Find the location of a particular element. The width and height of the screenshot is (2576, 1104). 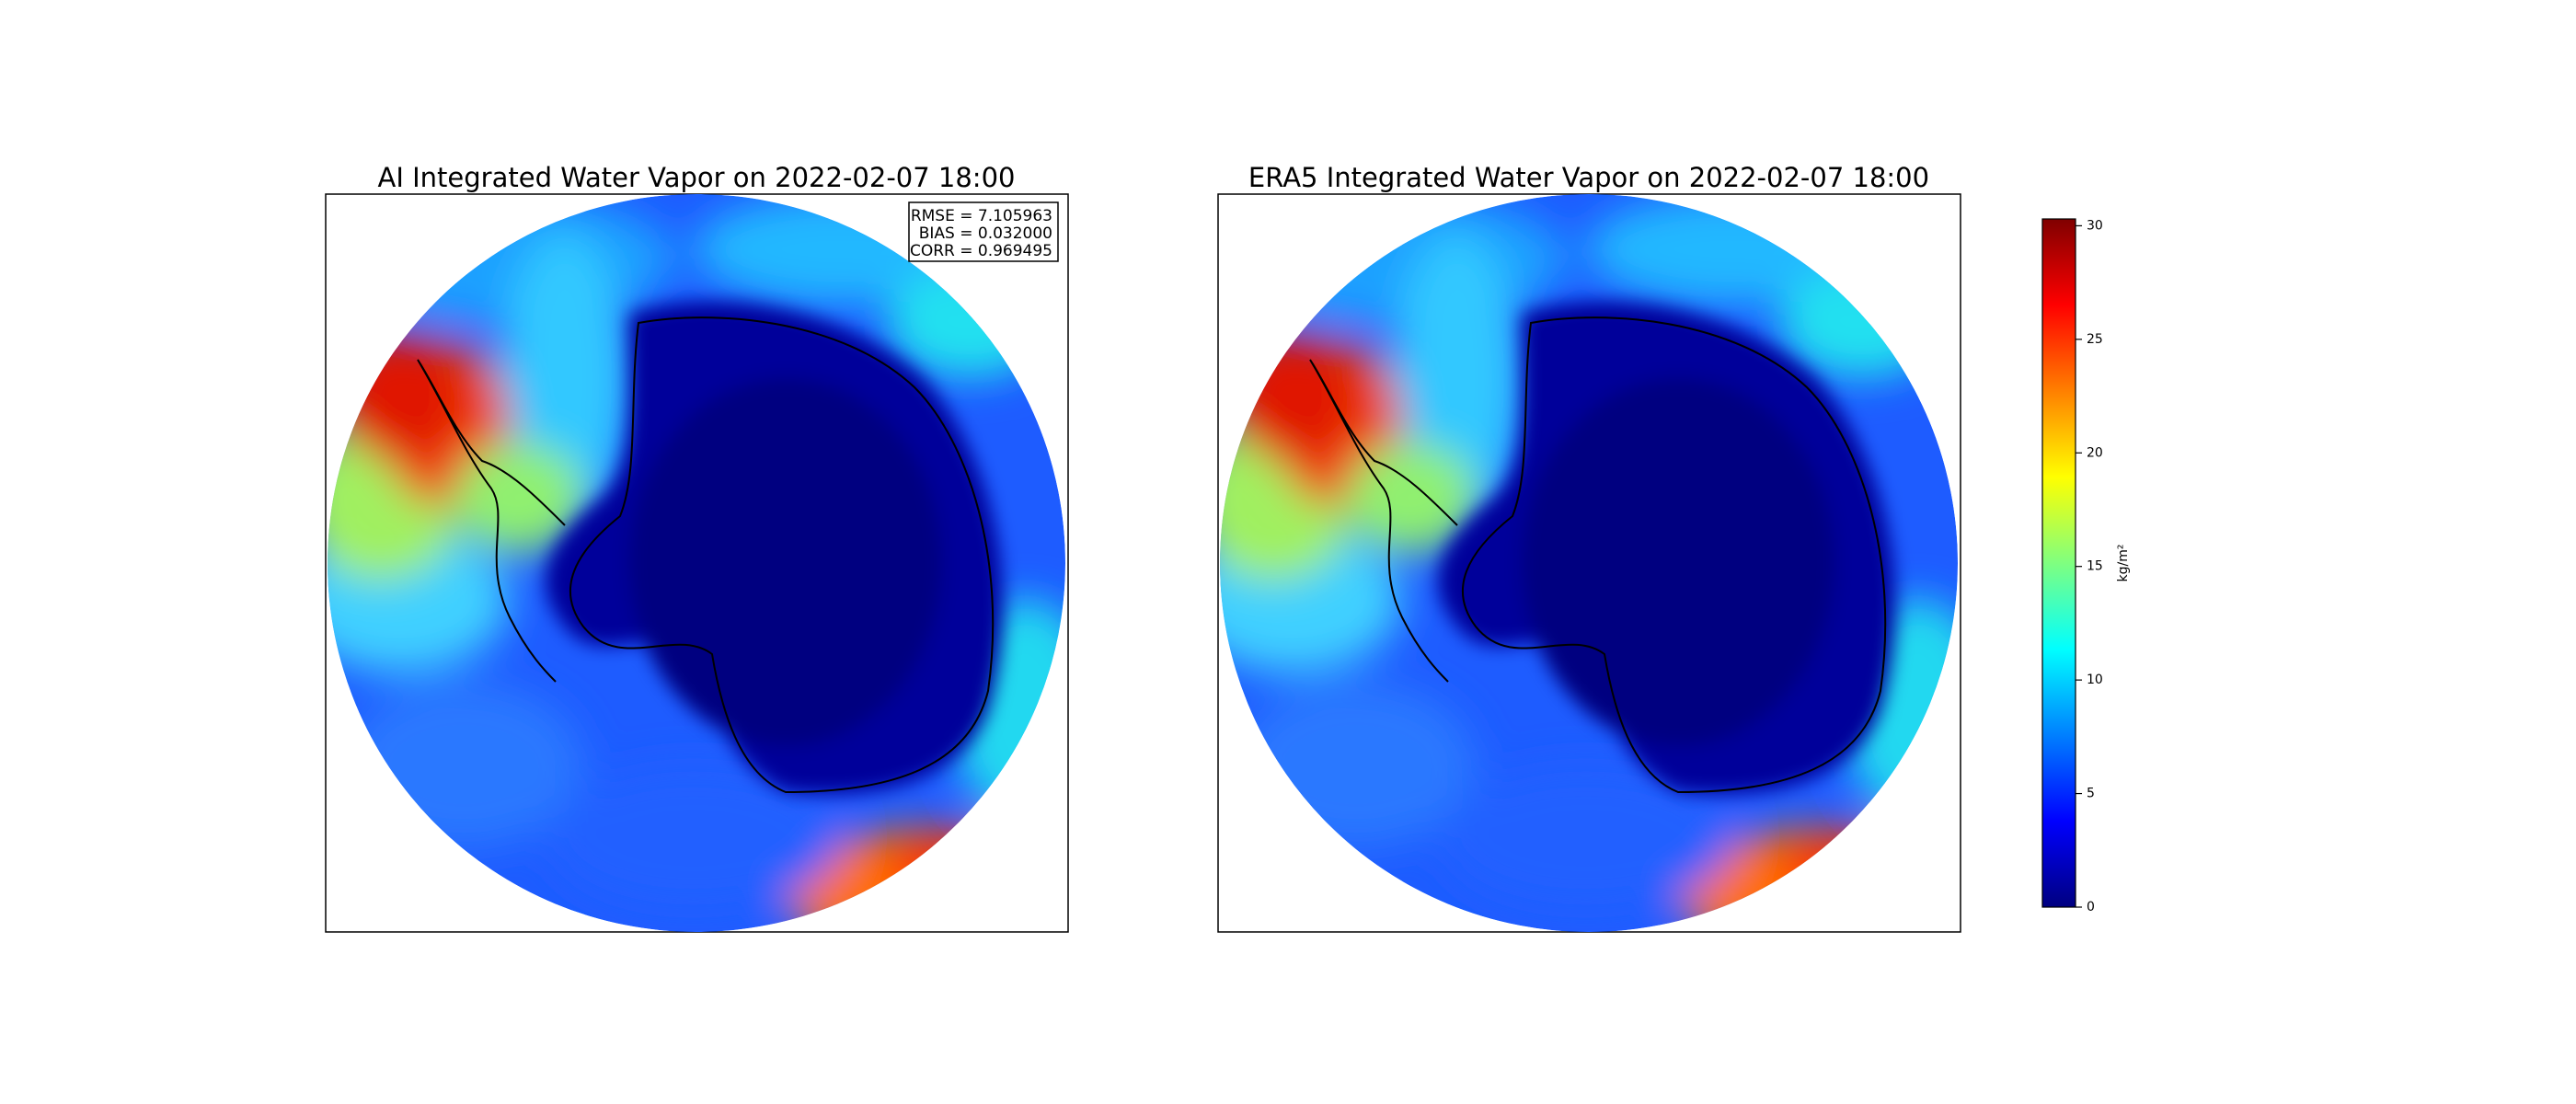

stat-line: BIAS = 0.032000 is located at coordinates (985, 233).